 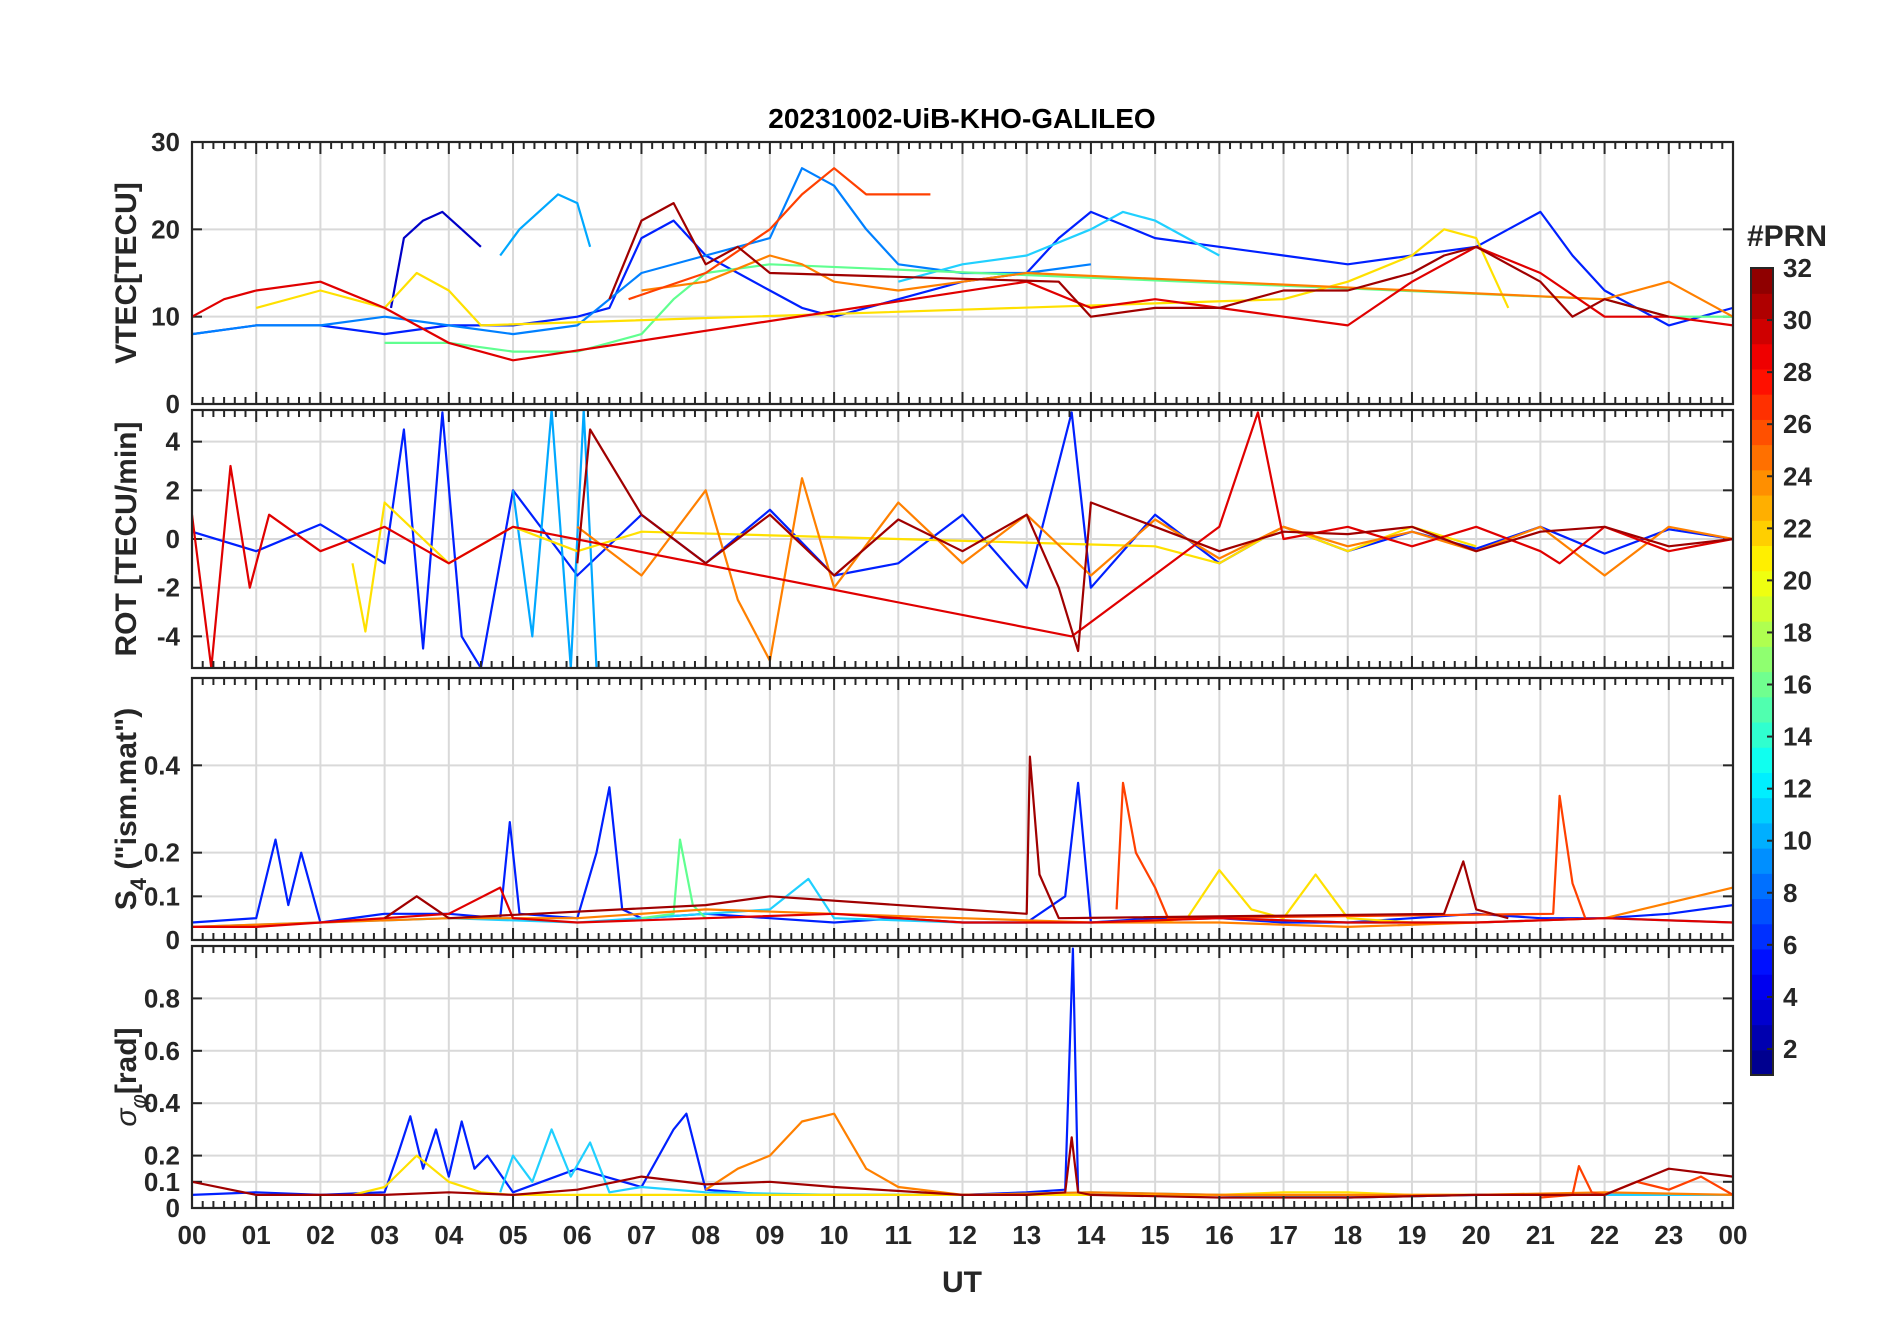 What do you see at coordinates (169, 636) in the screenshot?
I see `y-tick-label: -4` at bounding box center [169, 636].